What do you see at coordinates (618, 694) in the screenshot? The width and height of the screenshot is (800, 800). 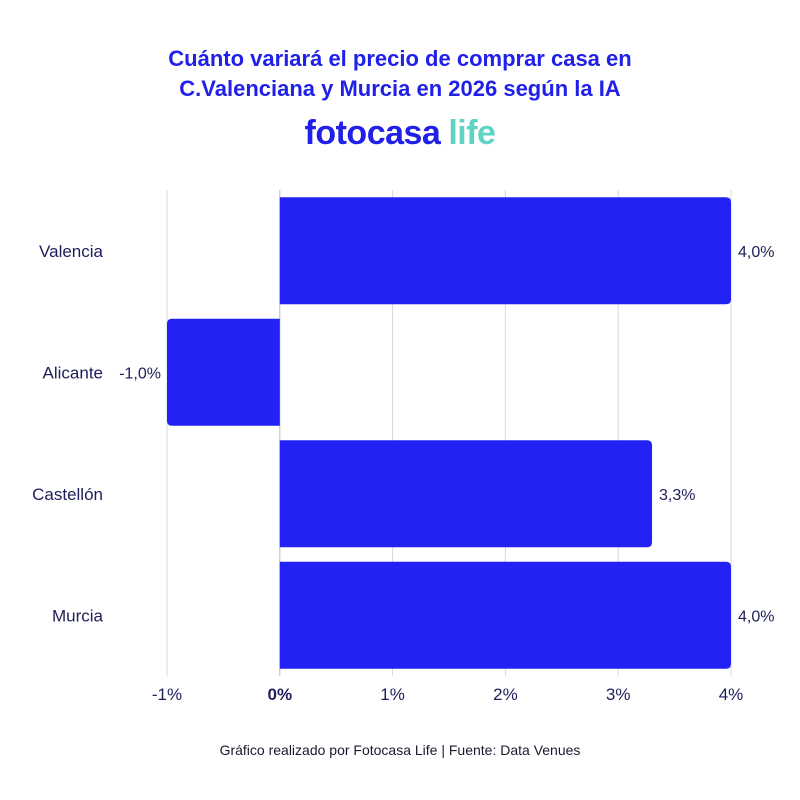 I see `x-tick-label-4: 3%` at bounding box center [618, 694].